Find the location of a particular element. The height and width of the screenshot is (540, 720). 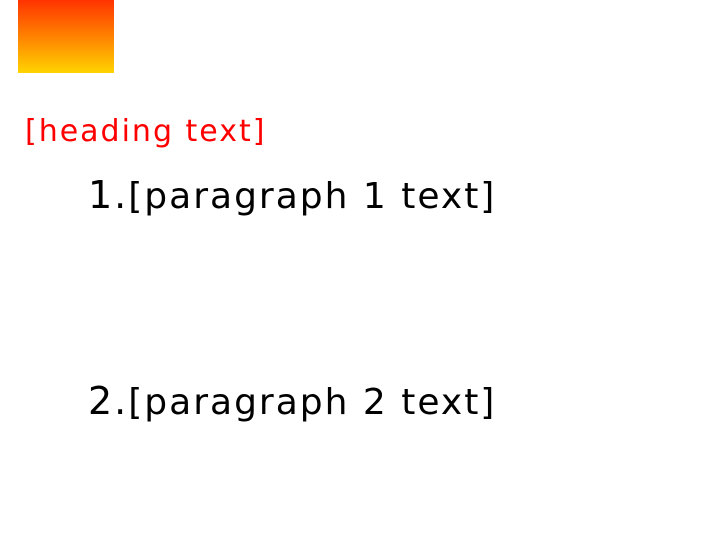

decorative-gradient-block is located at coordinates (66, 36).